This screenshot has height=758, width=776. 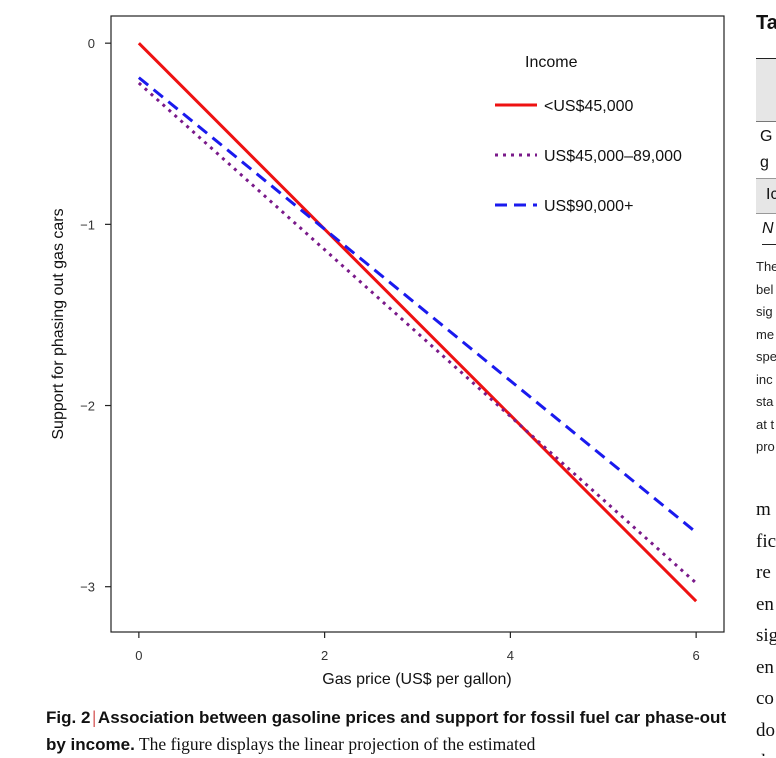 I want to click on x-axis-title: Gas price (US$ per gallon), so click(x=416, y=679).